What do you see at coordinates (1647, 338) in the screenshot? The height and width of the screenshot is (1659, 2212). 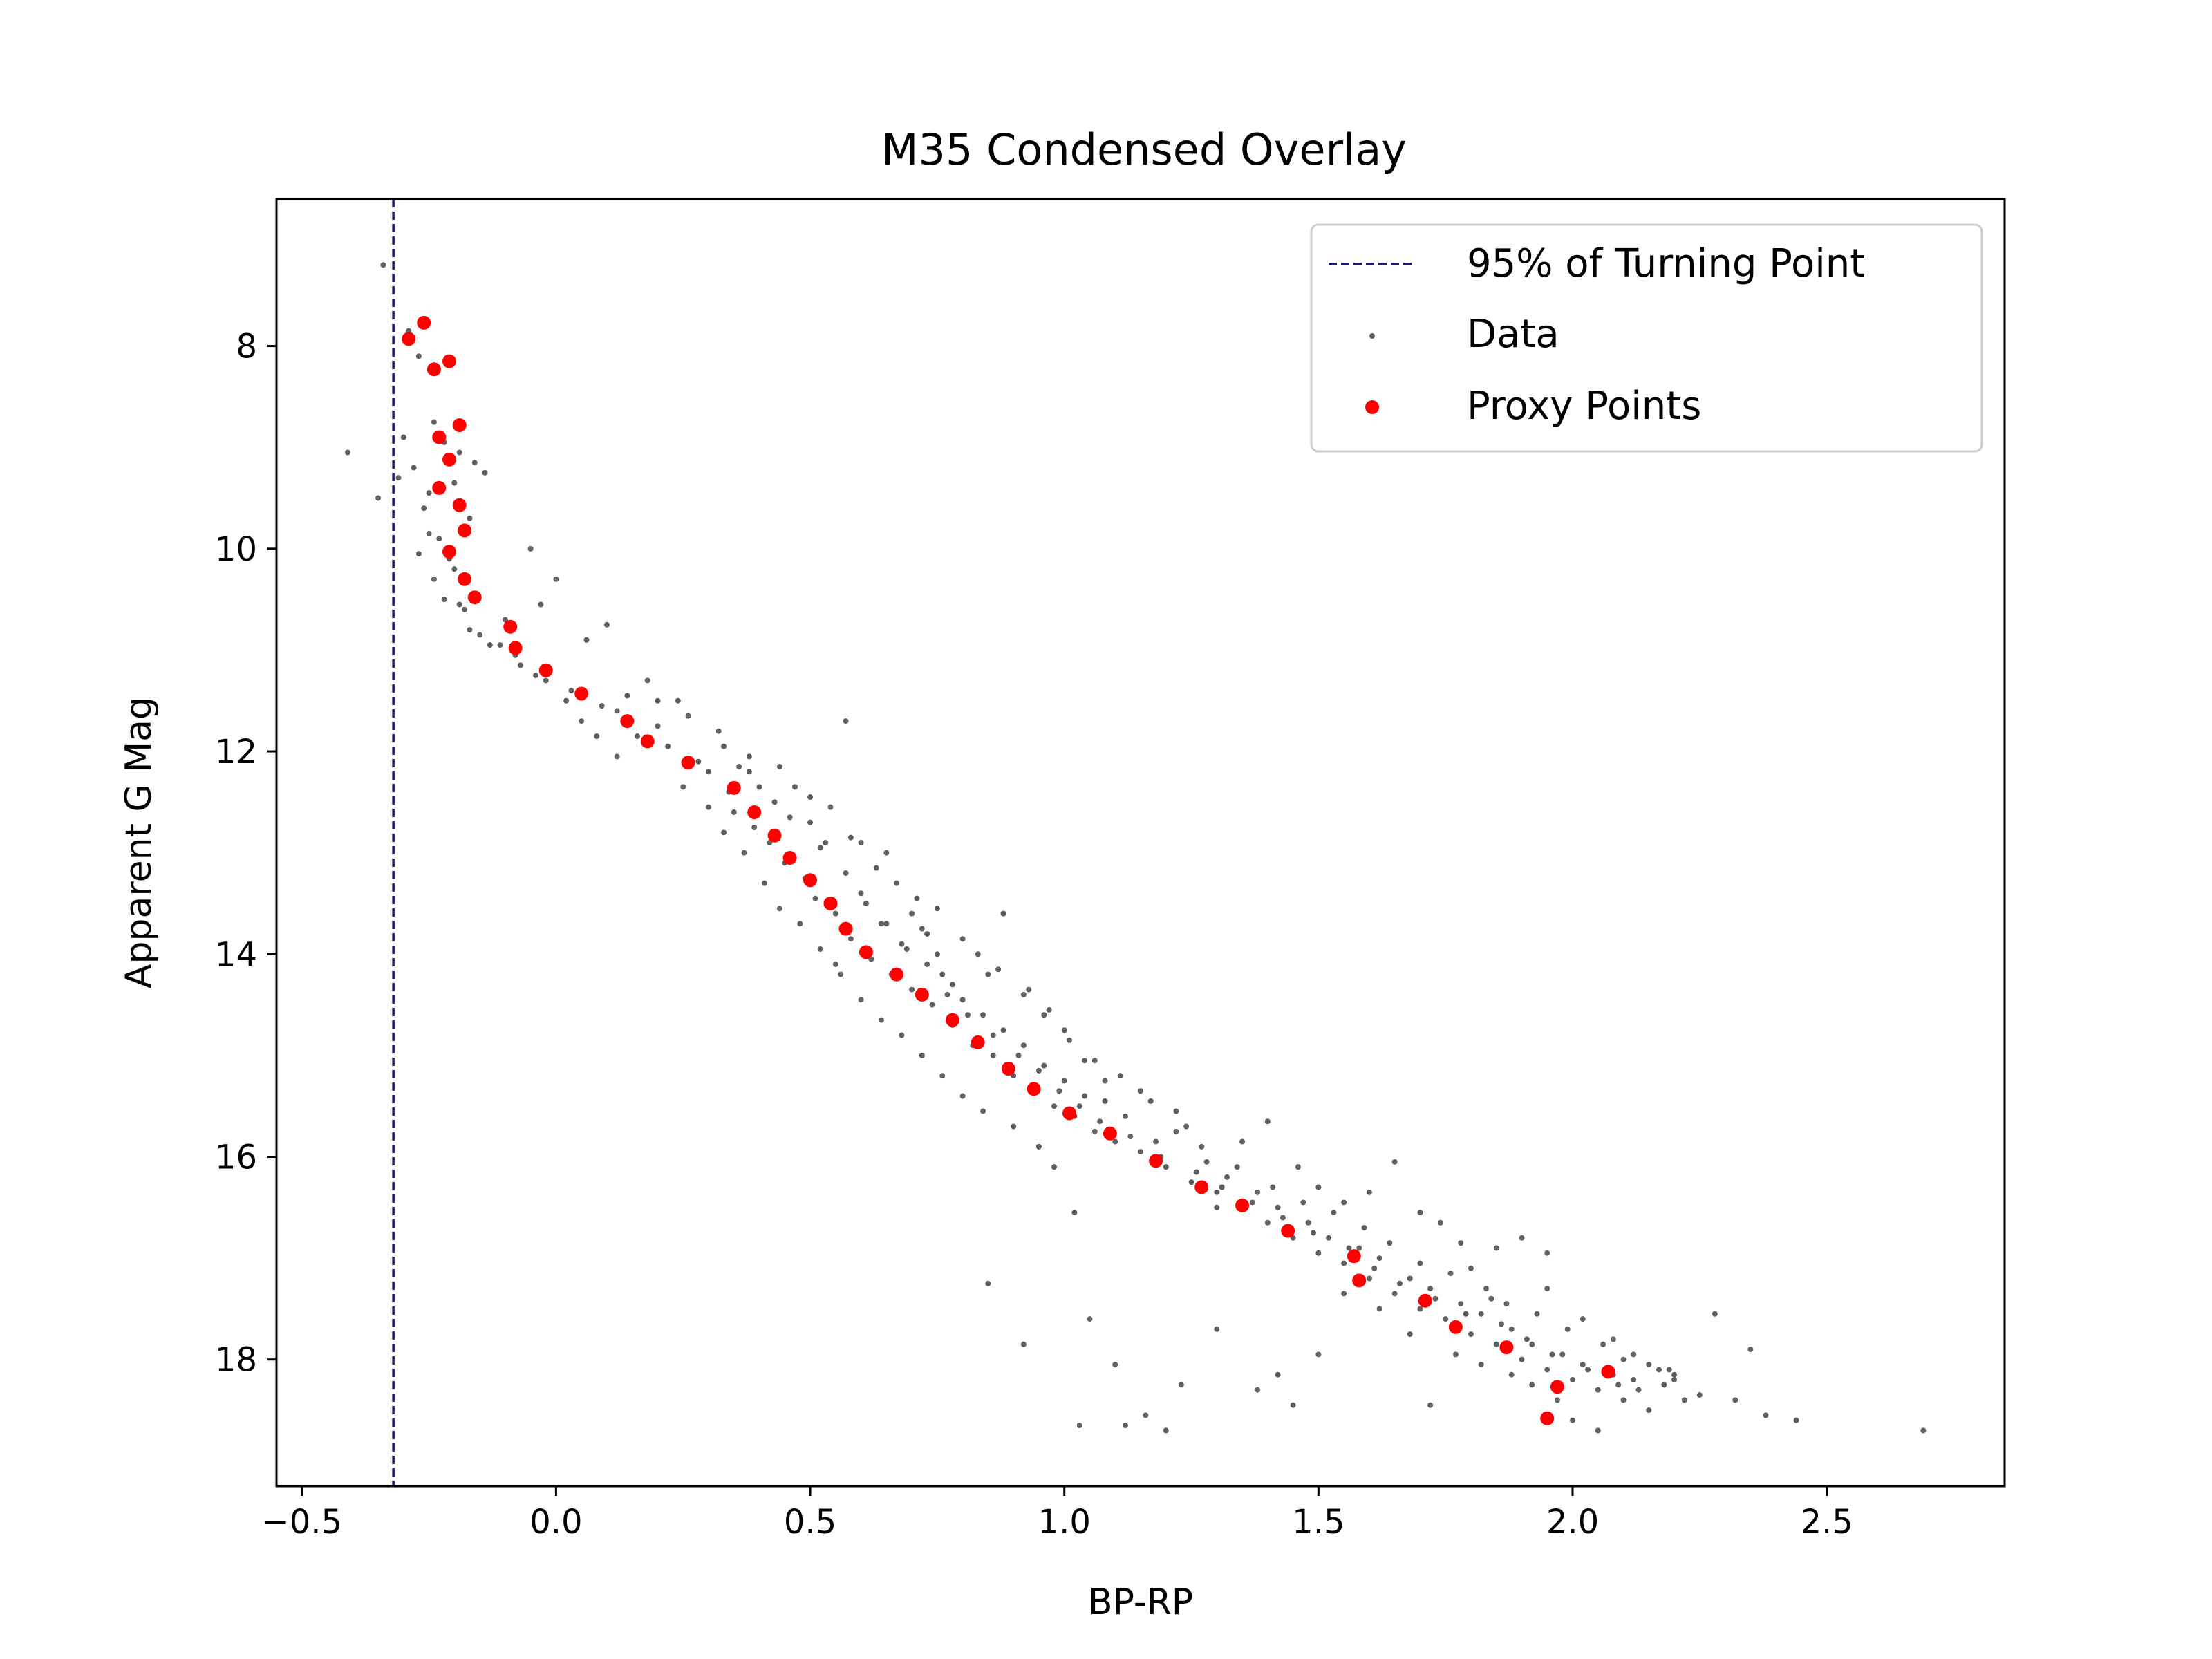 I see `legend: 95% of Turning Point Data Proxy Points` at bounding box center [1647, 338].